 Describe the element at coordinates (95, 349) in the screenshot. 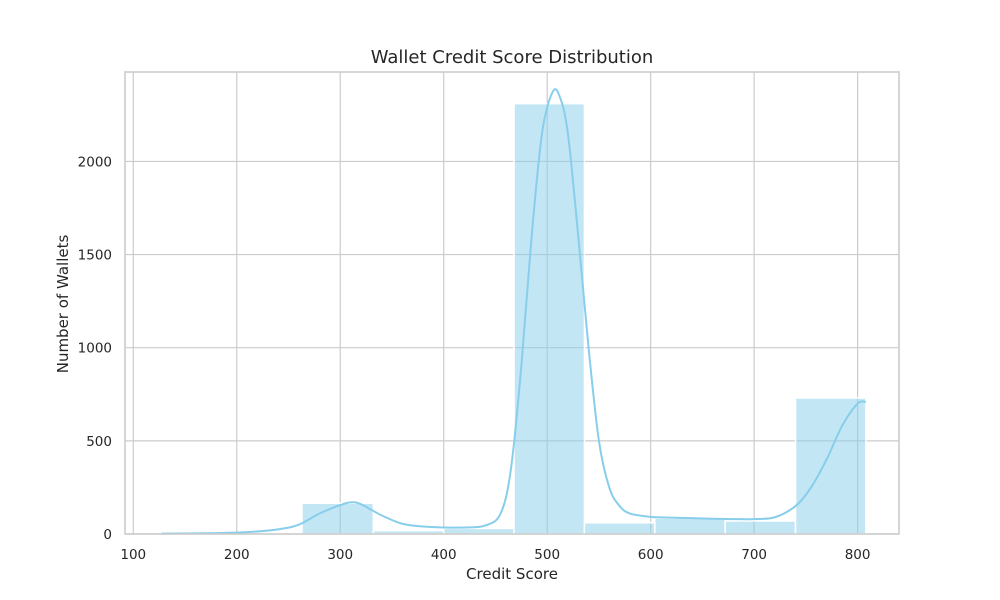

I see `y-tick-label: 1000` at that location.